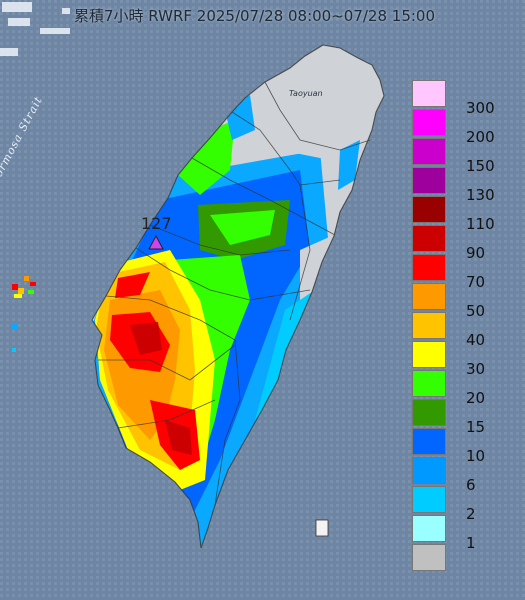 This screenshot has width=525, height=600. Describe the element at coordinates (476, 253) in the screenshot. I see `legend-label: 90` at that location.